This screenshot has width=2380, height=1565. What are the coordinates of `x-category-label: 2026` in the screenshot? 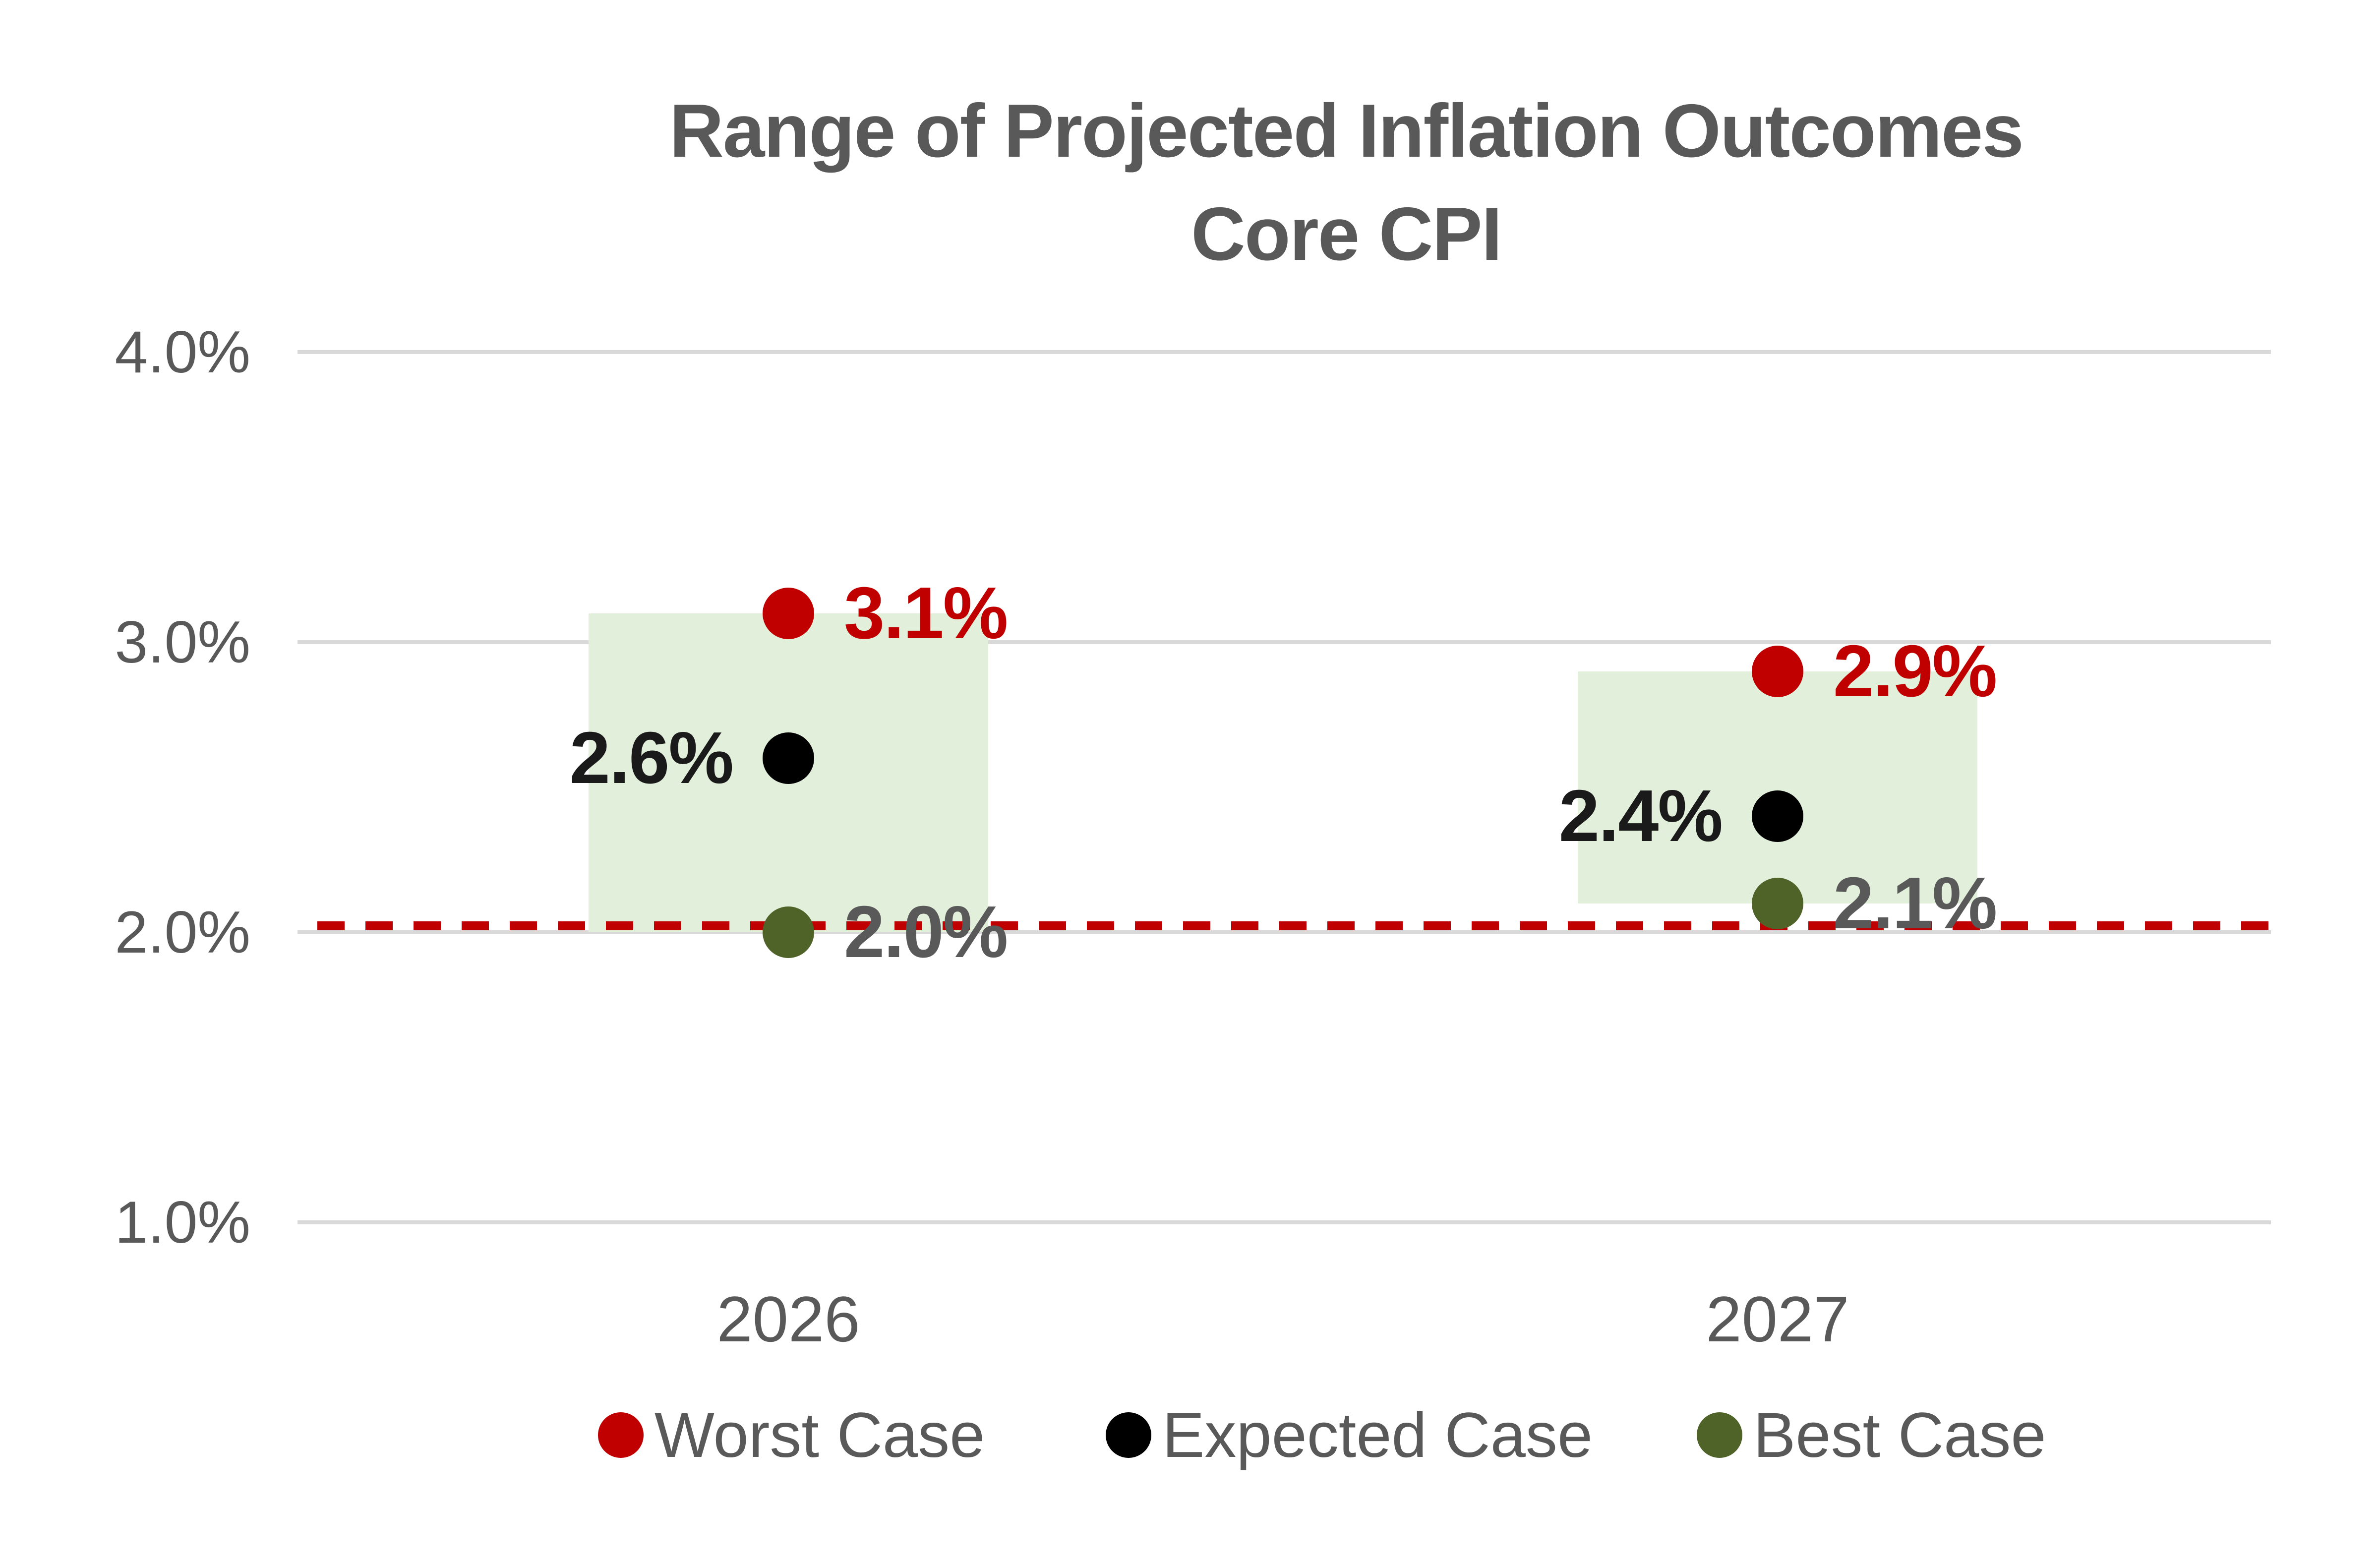 It's located at (788, 1319).